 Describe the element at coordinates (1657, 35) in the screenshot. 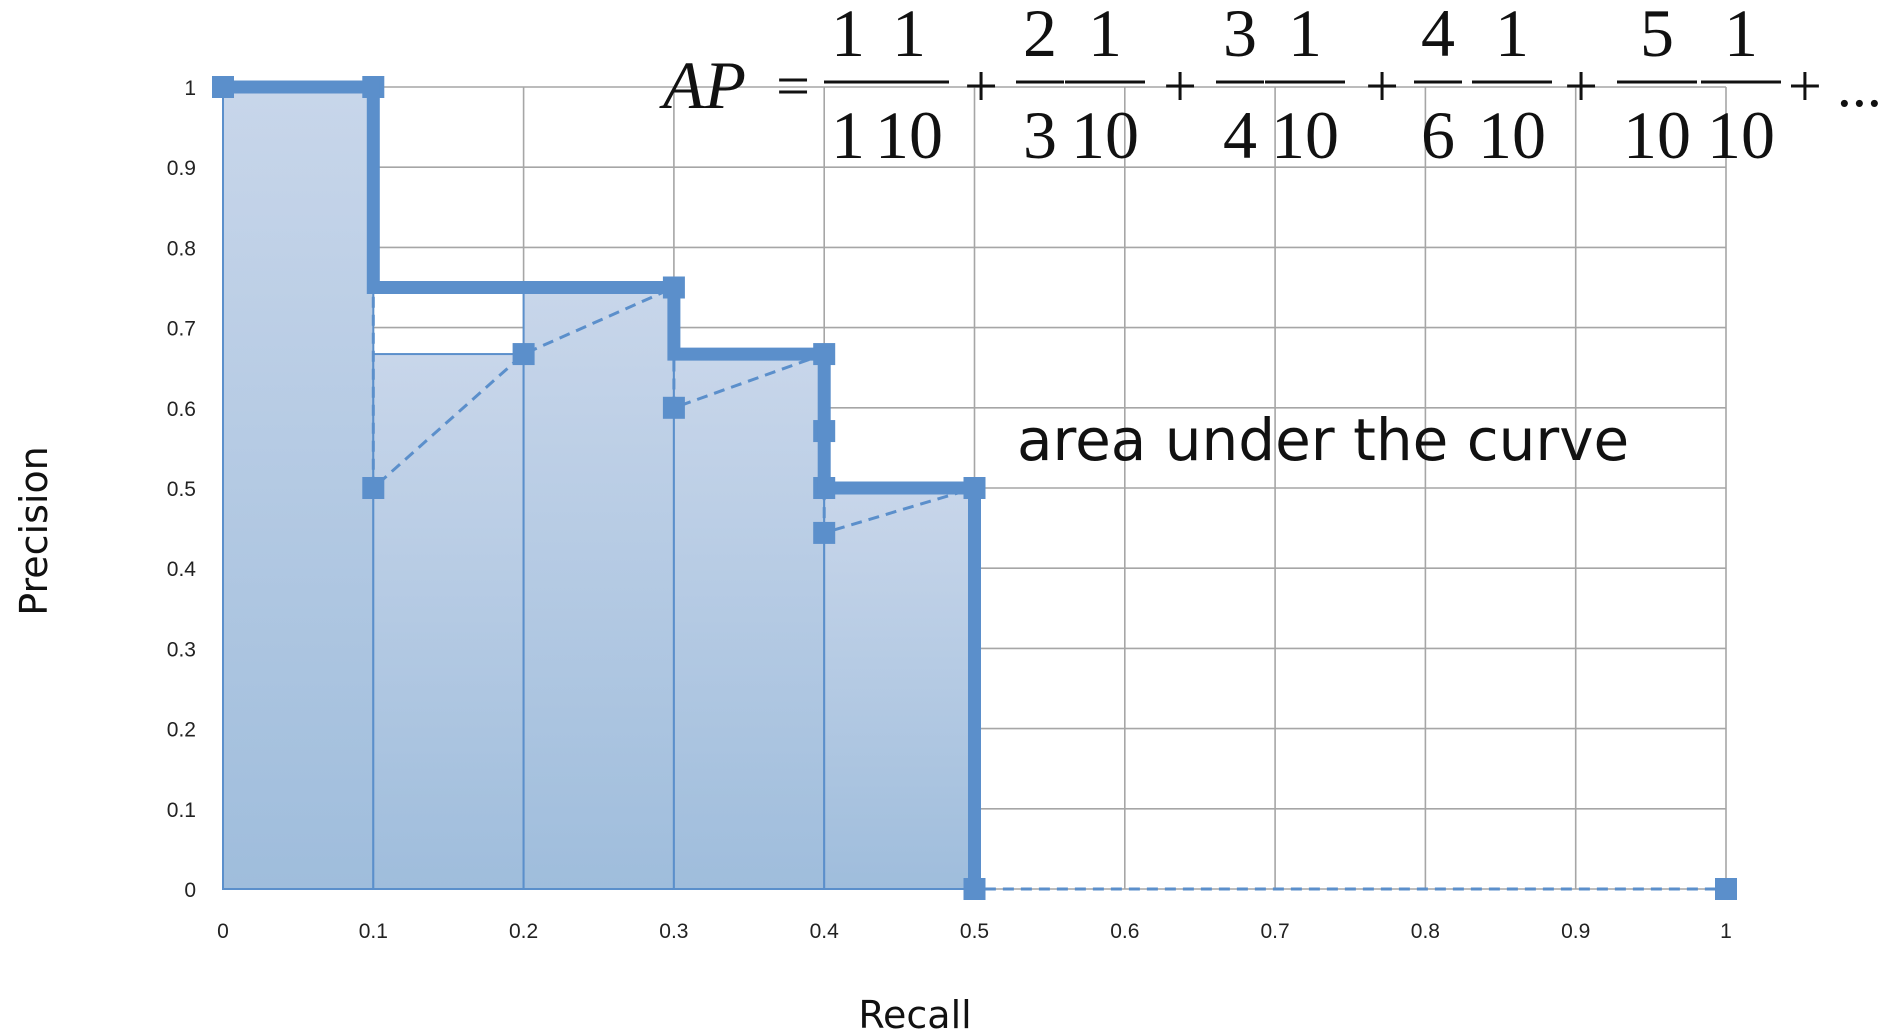

I see `fraction-numerator: 5` at that location.